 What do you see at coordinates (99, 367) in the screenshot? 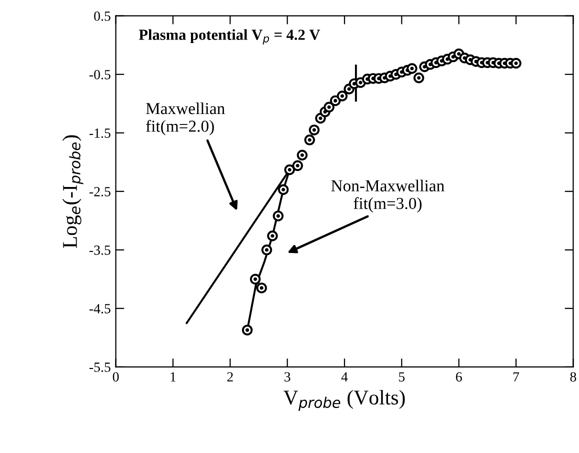
I see `y-tick-label: -5.5` at bounding box center [99, 367].